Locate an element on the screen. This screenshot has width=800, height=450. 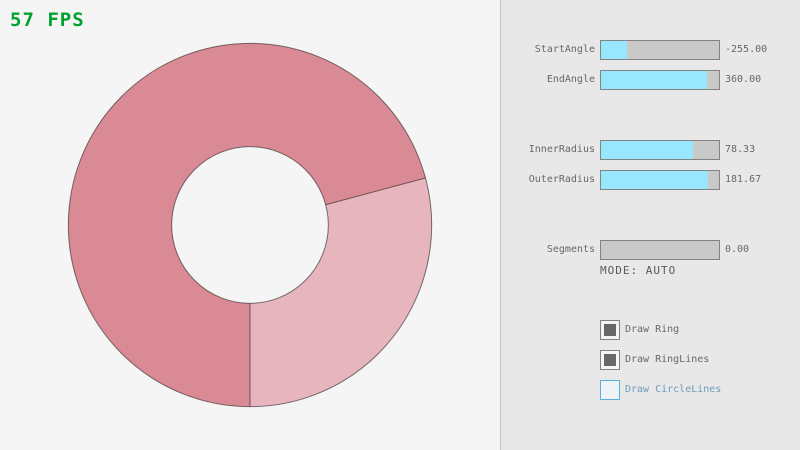
slider-label-segments: Segments is located at coordinates (570, 249).